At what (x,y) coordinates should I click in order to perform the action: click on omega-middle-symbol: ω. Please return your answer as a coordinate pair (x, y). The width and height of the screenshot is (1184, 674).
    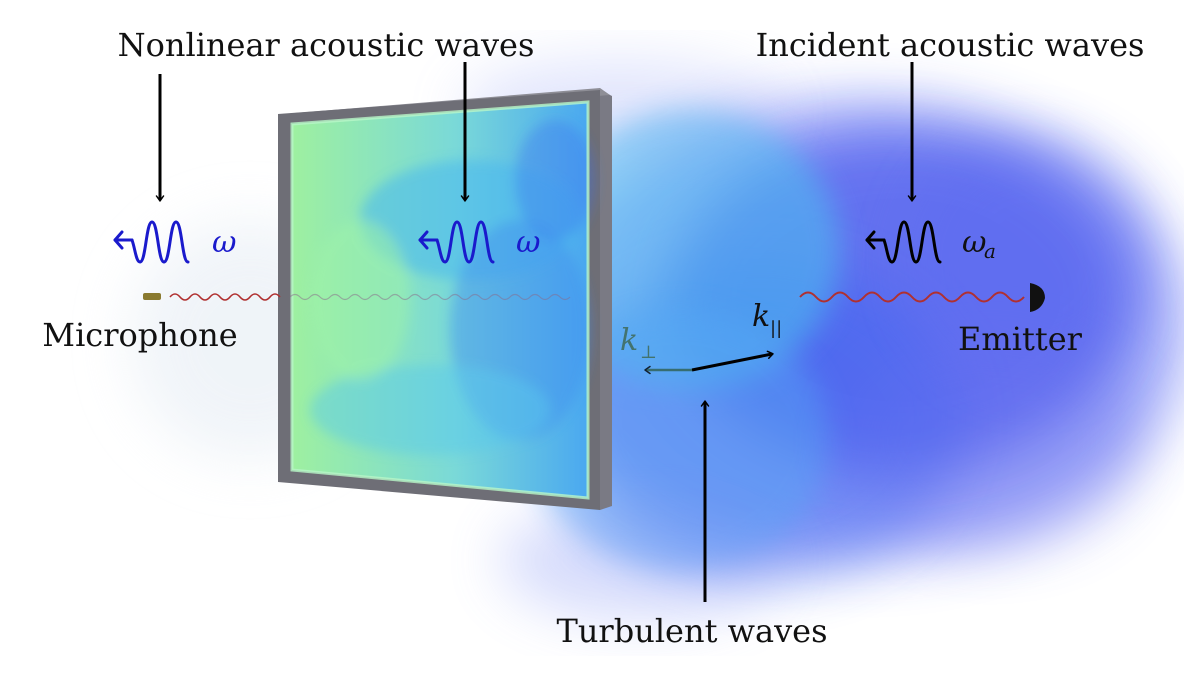
    Looking at the image, I should click on (528, 242).